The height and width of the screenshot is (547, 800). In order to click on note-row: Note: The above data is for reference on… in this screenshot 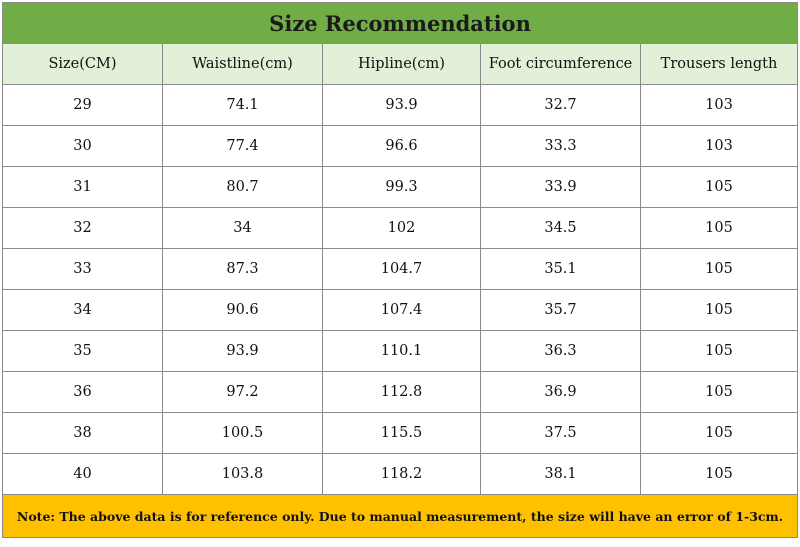, I will do `click(400, 516)`.